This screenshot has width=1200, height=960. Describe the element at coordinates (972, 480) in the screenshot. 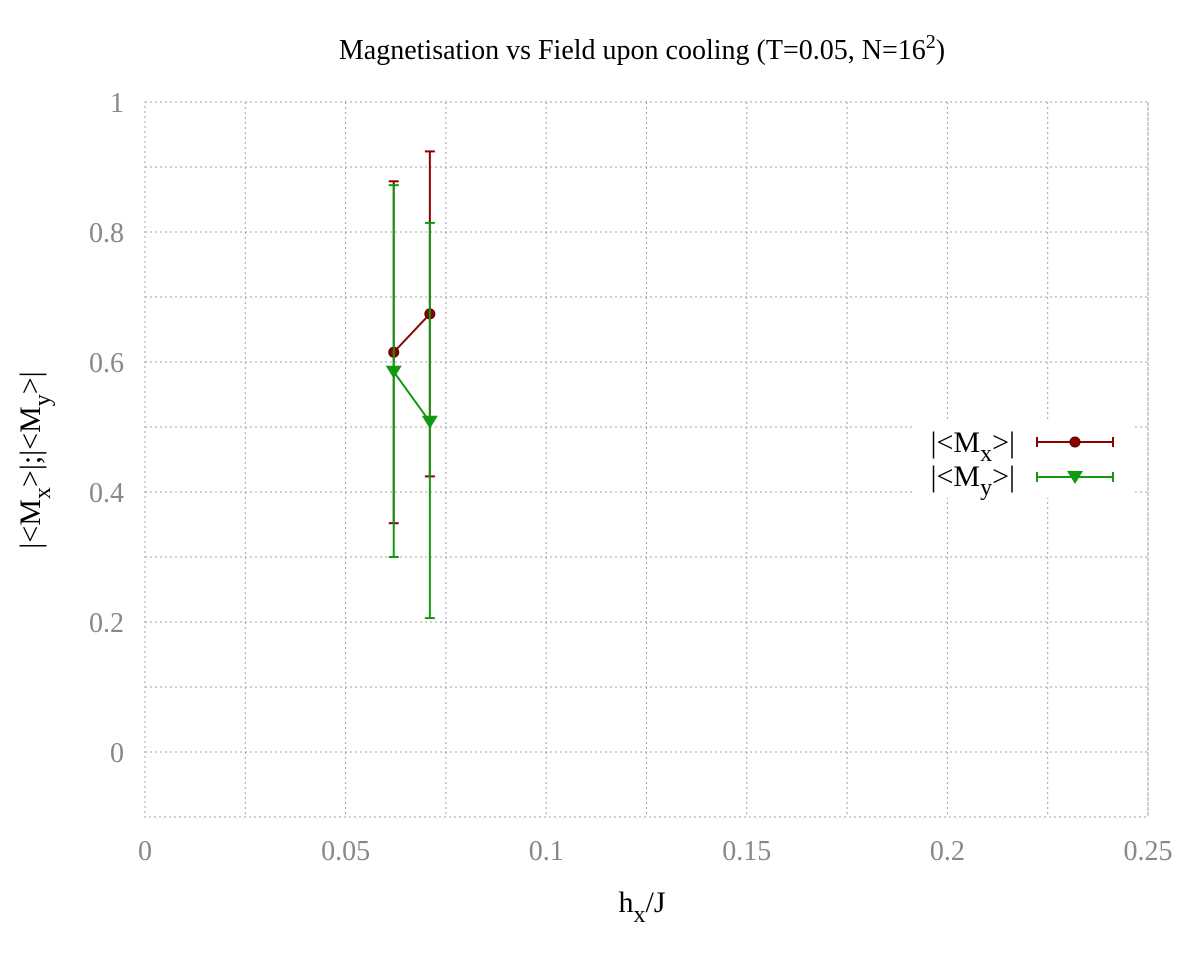

I see `legend-label-my: |<My>|` at that location.